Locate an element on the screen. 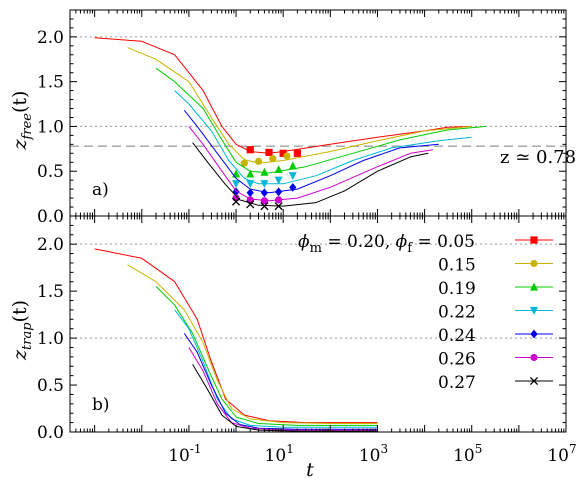  panel-a-ylabel: zfree(t) is located at coordinates (22, 121).